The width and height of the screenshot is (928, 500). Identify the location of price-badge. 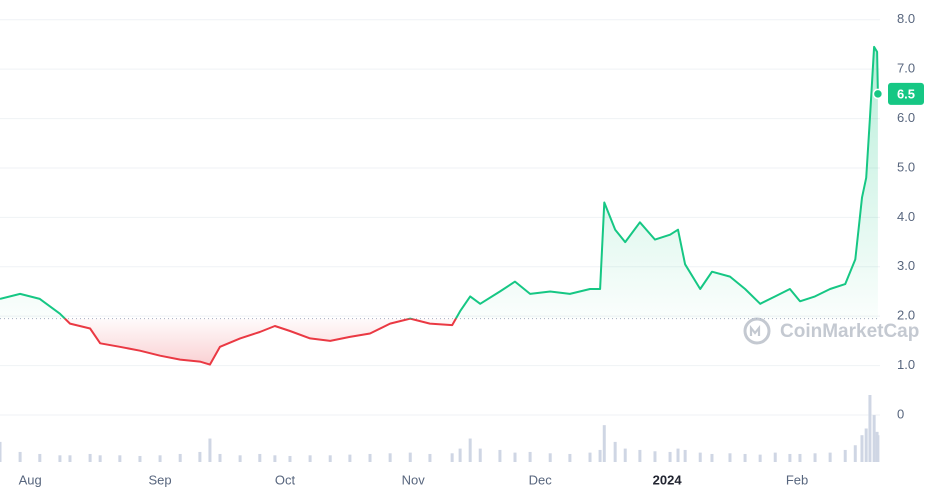
(906, 93).